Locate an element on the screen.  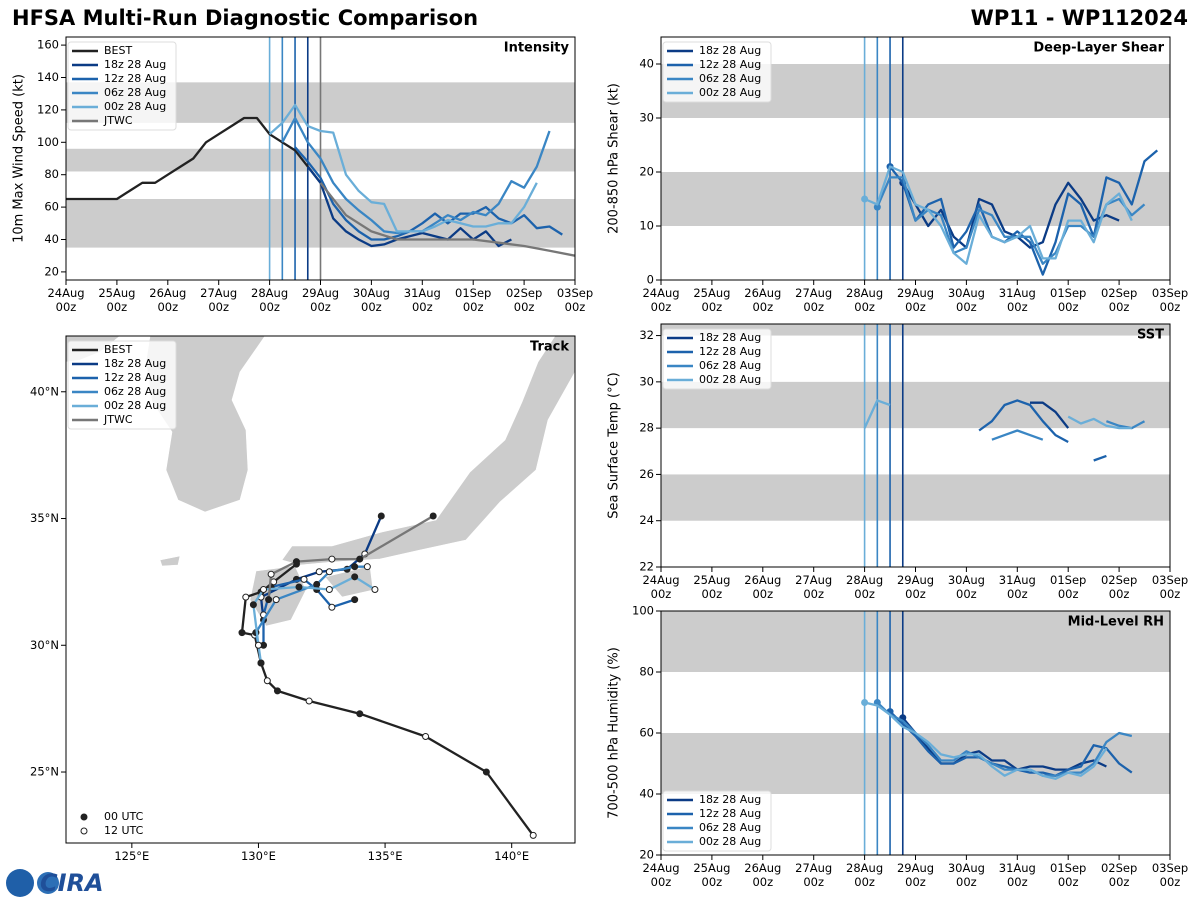
panel-title: Intensity is located at coordinates (537, 48).